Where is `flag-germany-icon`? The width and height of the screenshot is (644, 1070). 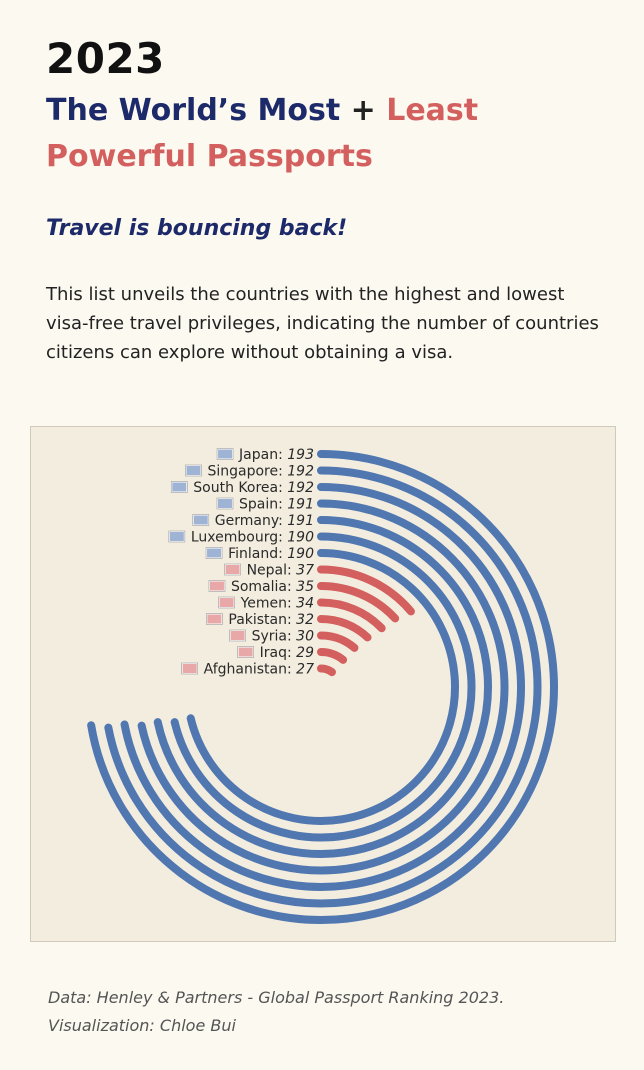 flag-germany-icon is located at coordinates (201, 520).